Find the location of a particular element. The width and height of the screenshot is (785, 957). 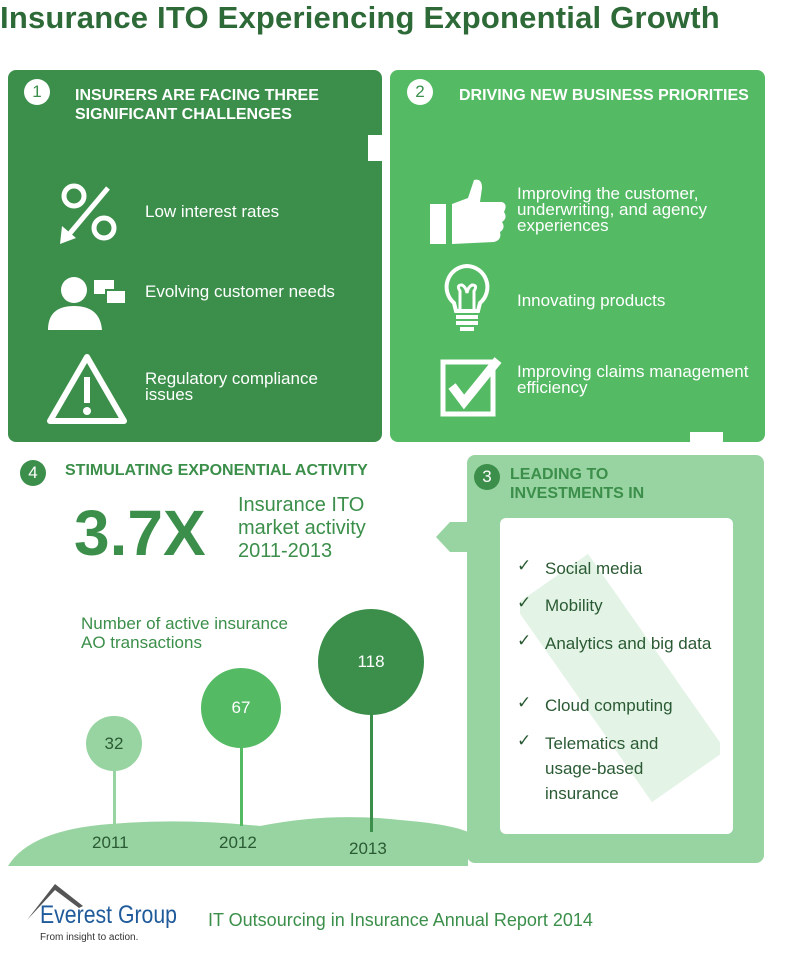

lightbulb-icon is located at coordinates (467, 297).